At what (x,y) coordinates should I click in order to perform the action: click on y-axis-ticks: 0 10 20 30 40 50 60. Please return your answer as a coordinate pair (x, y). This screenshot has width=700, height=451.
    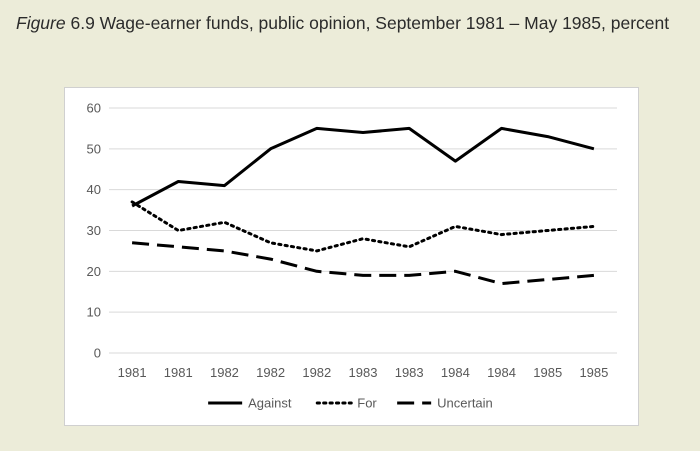
    Looking at the image, I should click on (94, 231).